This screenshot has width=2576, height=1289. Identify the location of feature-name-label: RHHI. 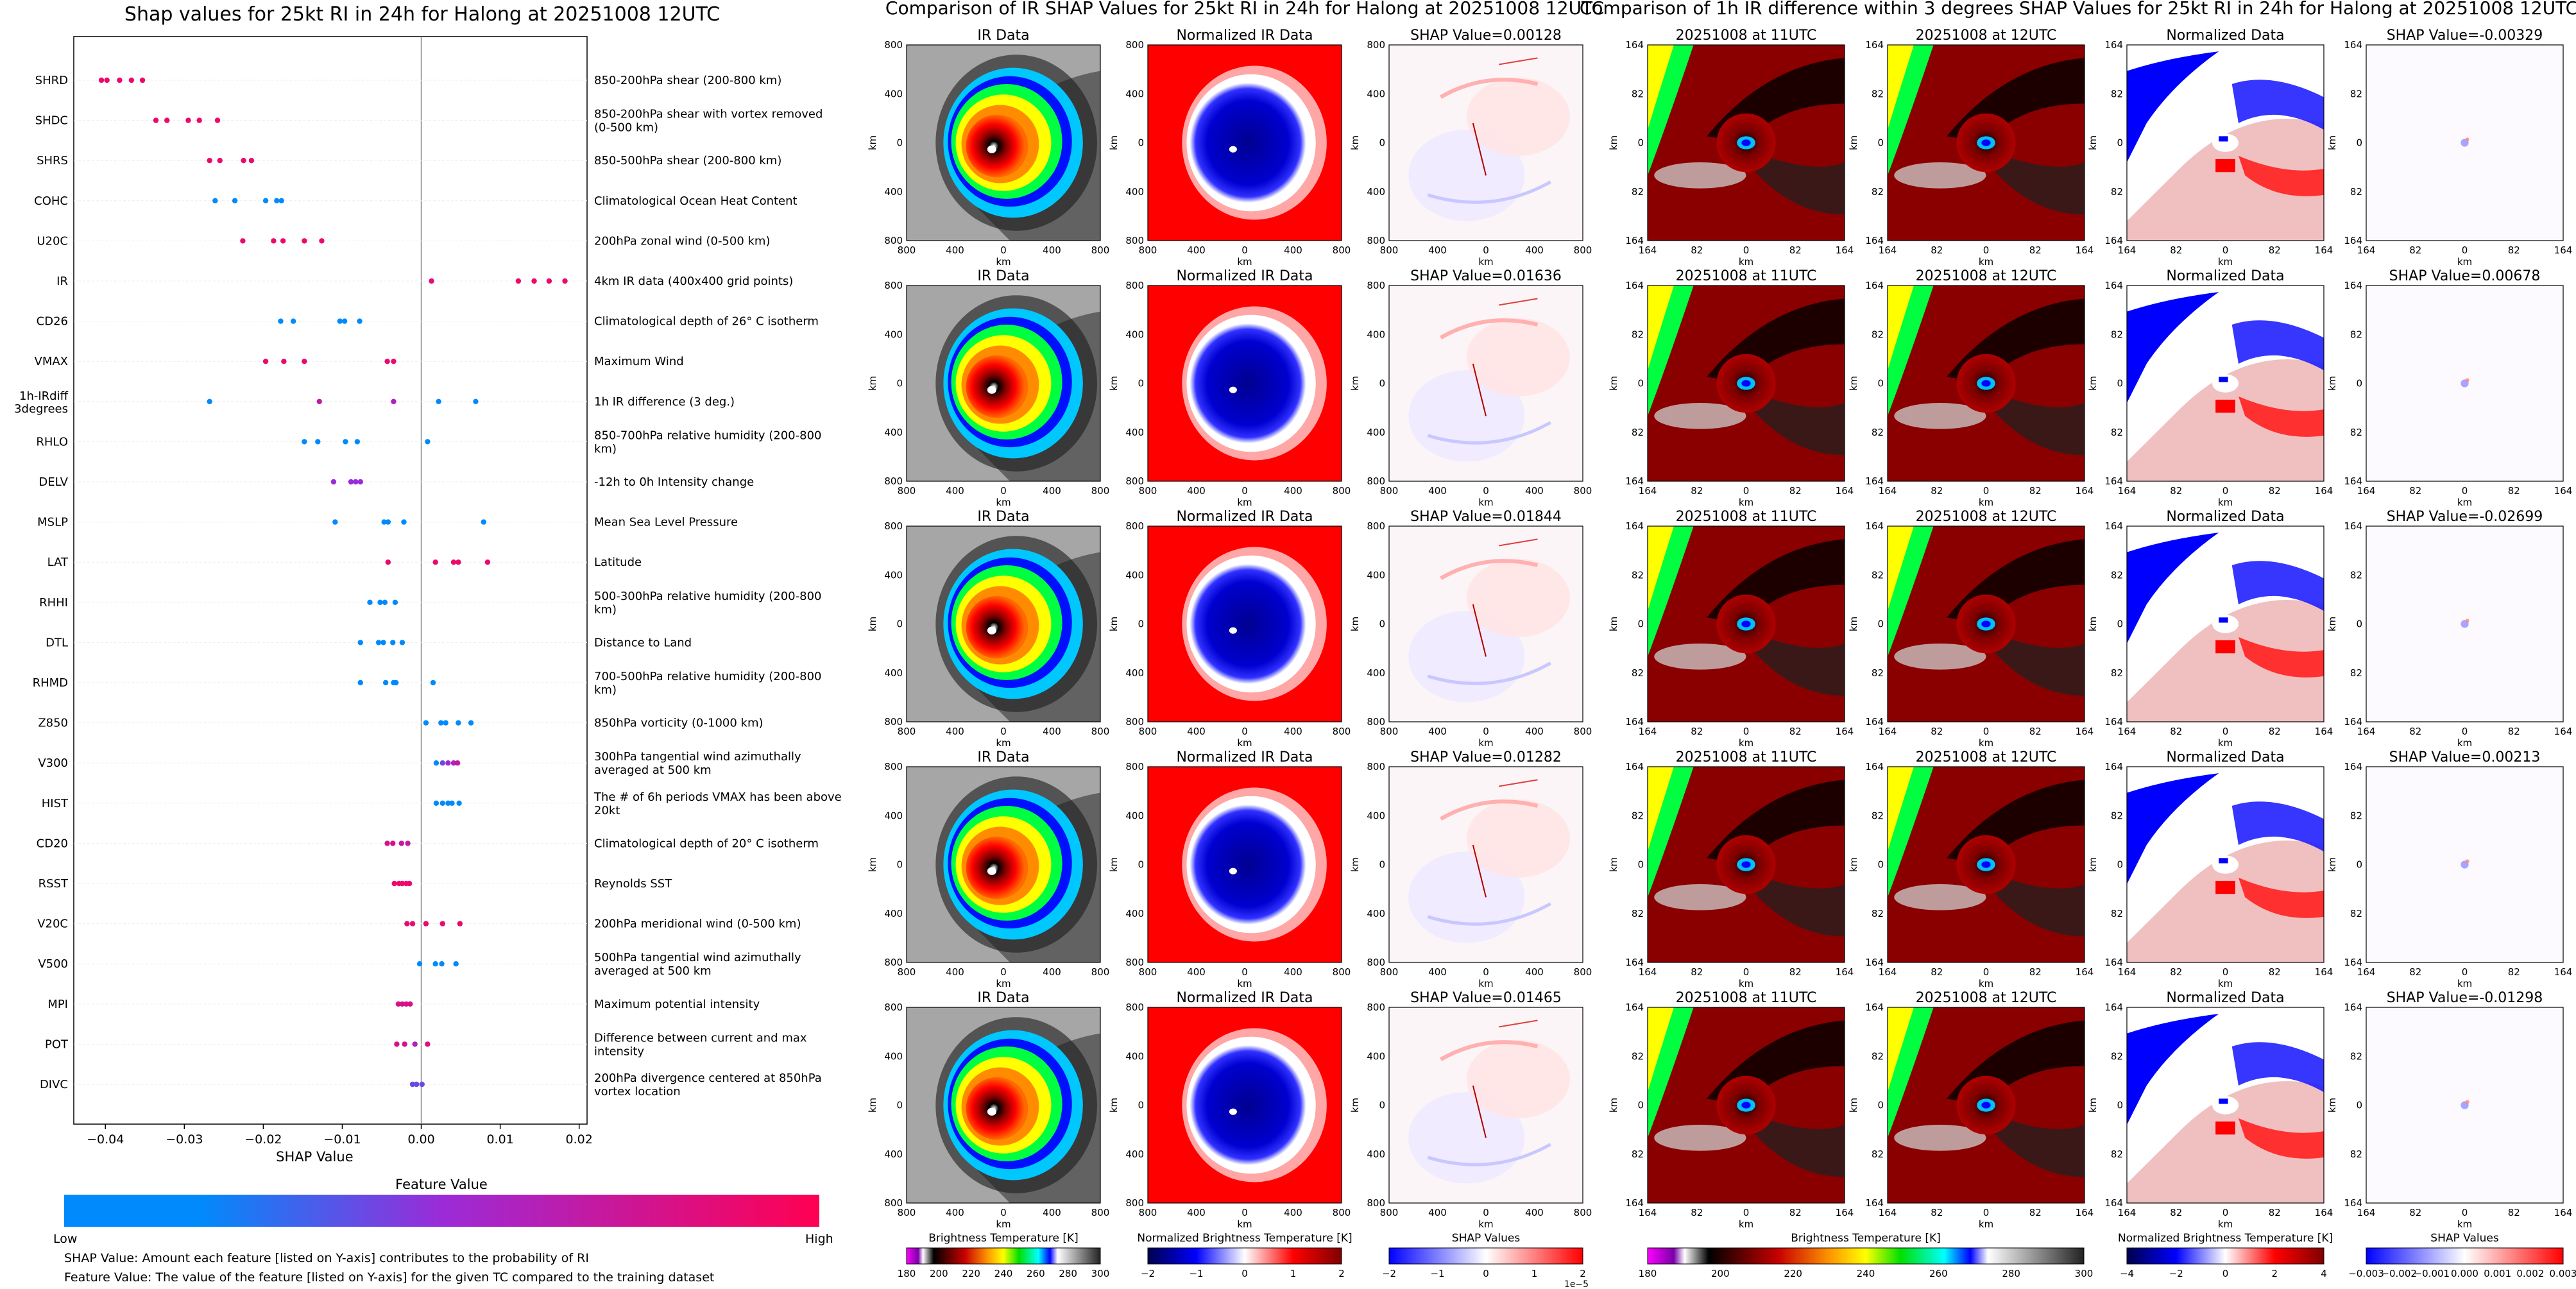
(53, 603).